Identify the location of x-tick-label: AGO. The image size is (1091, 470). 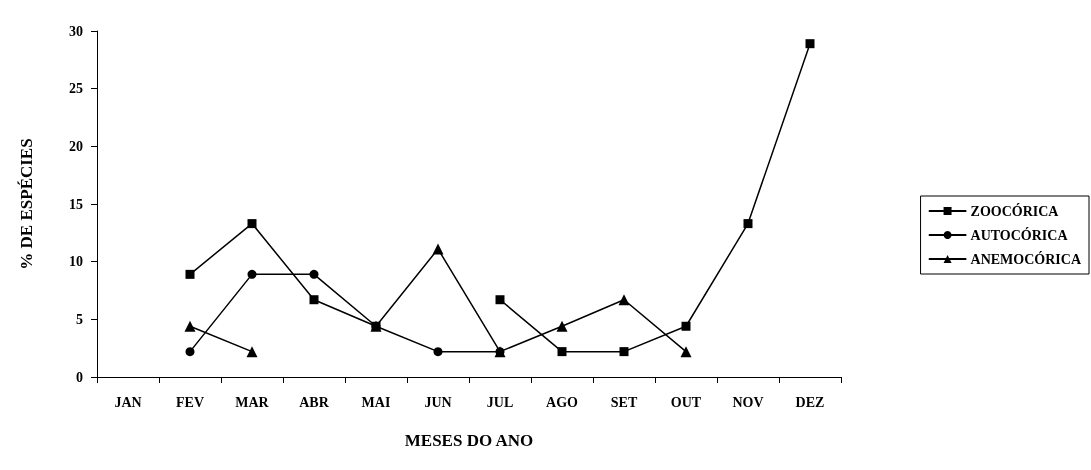
(562, 402).